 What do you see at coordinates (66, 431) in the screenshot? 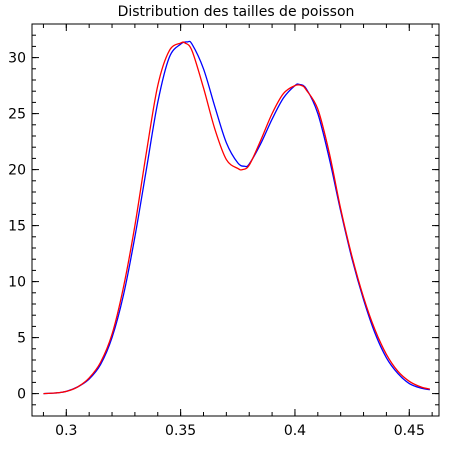
I see `x-tick-label: 0.3` at bounding box center [66, 431].